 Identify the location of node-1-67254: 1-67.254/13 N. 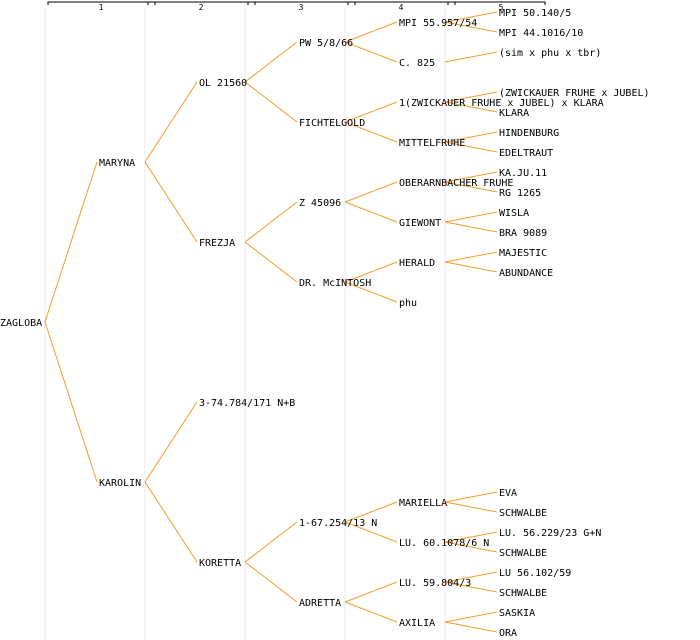
(338, 523).